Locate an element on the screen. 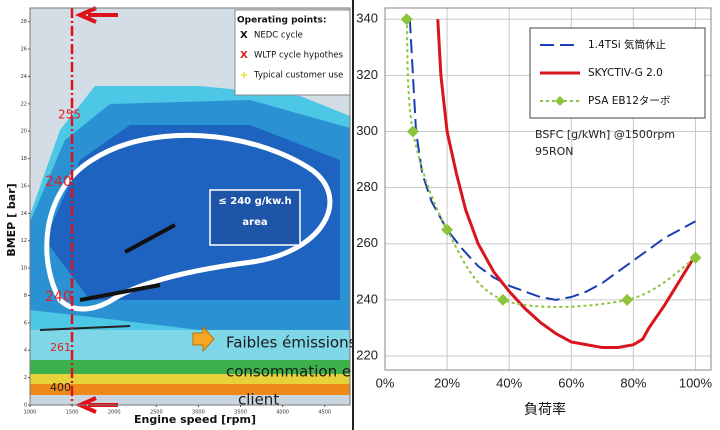 Image resolution: width=720 pixels, height=430 pixels. y-tick-label: 6 is located at coordinates (25, 323).